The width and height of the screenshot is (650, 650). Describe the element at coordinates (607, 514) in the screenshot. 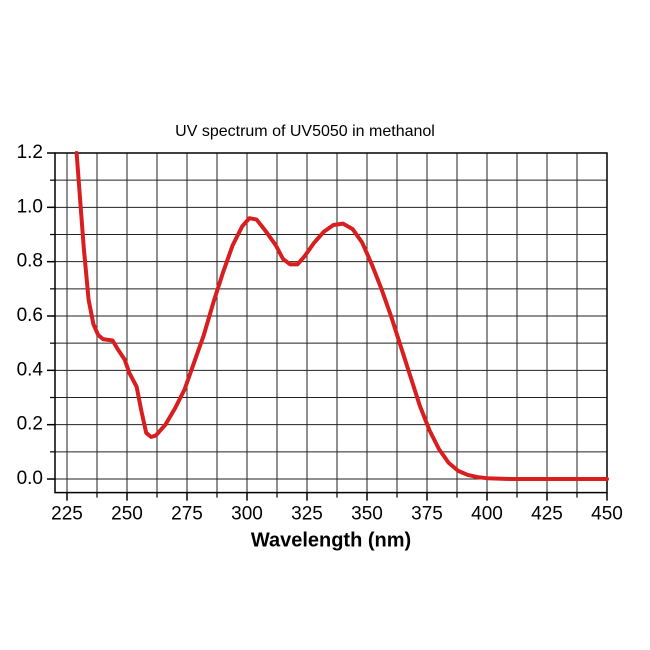

I see `x-tick-label: 450` at that location.